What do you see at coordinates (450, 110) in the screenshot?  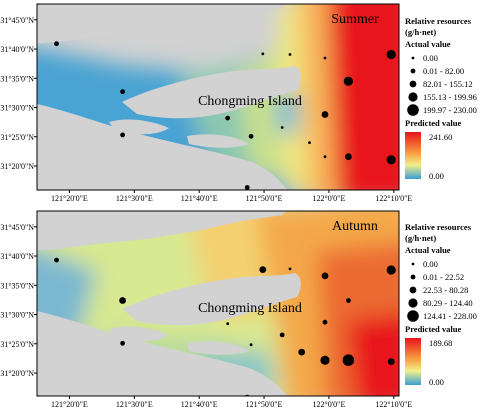 I see `legend-class-label: 199.97 - 230.00` at bounding box center [450, 110].